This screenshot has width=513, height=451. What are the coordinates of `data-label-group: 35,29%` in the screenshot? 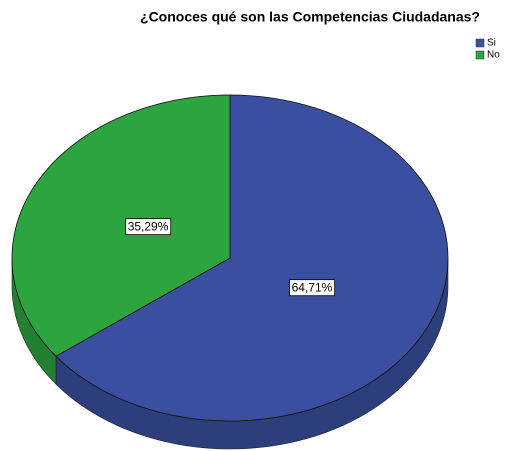 It's located at (148, 227).